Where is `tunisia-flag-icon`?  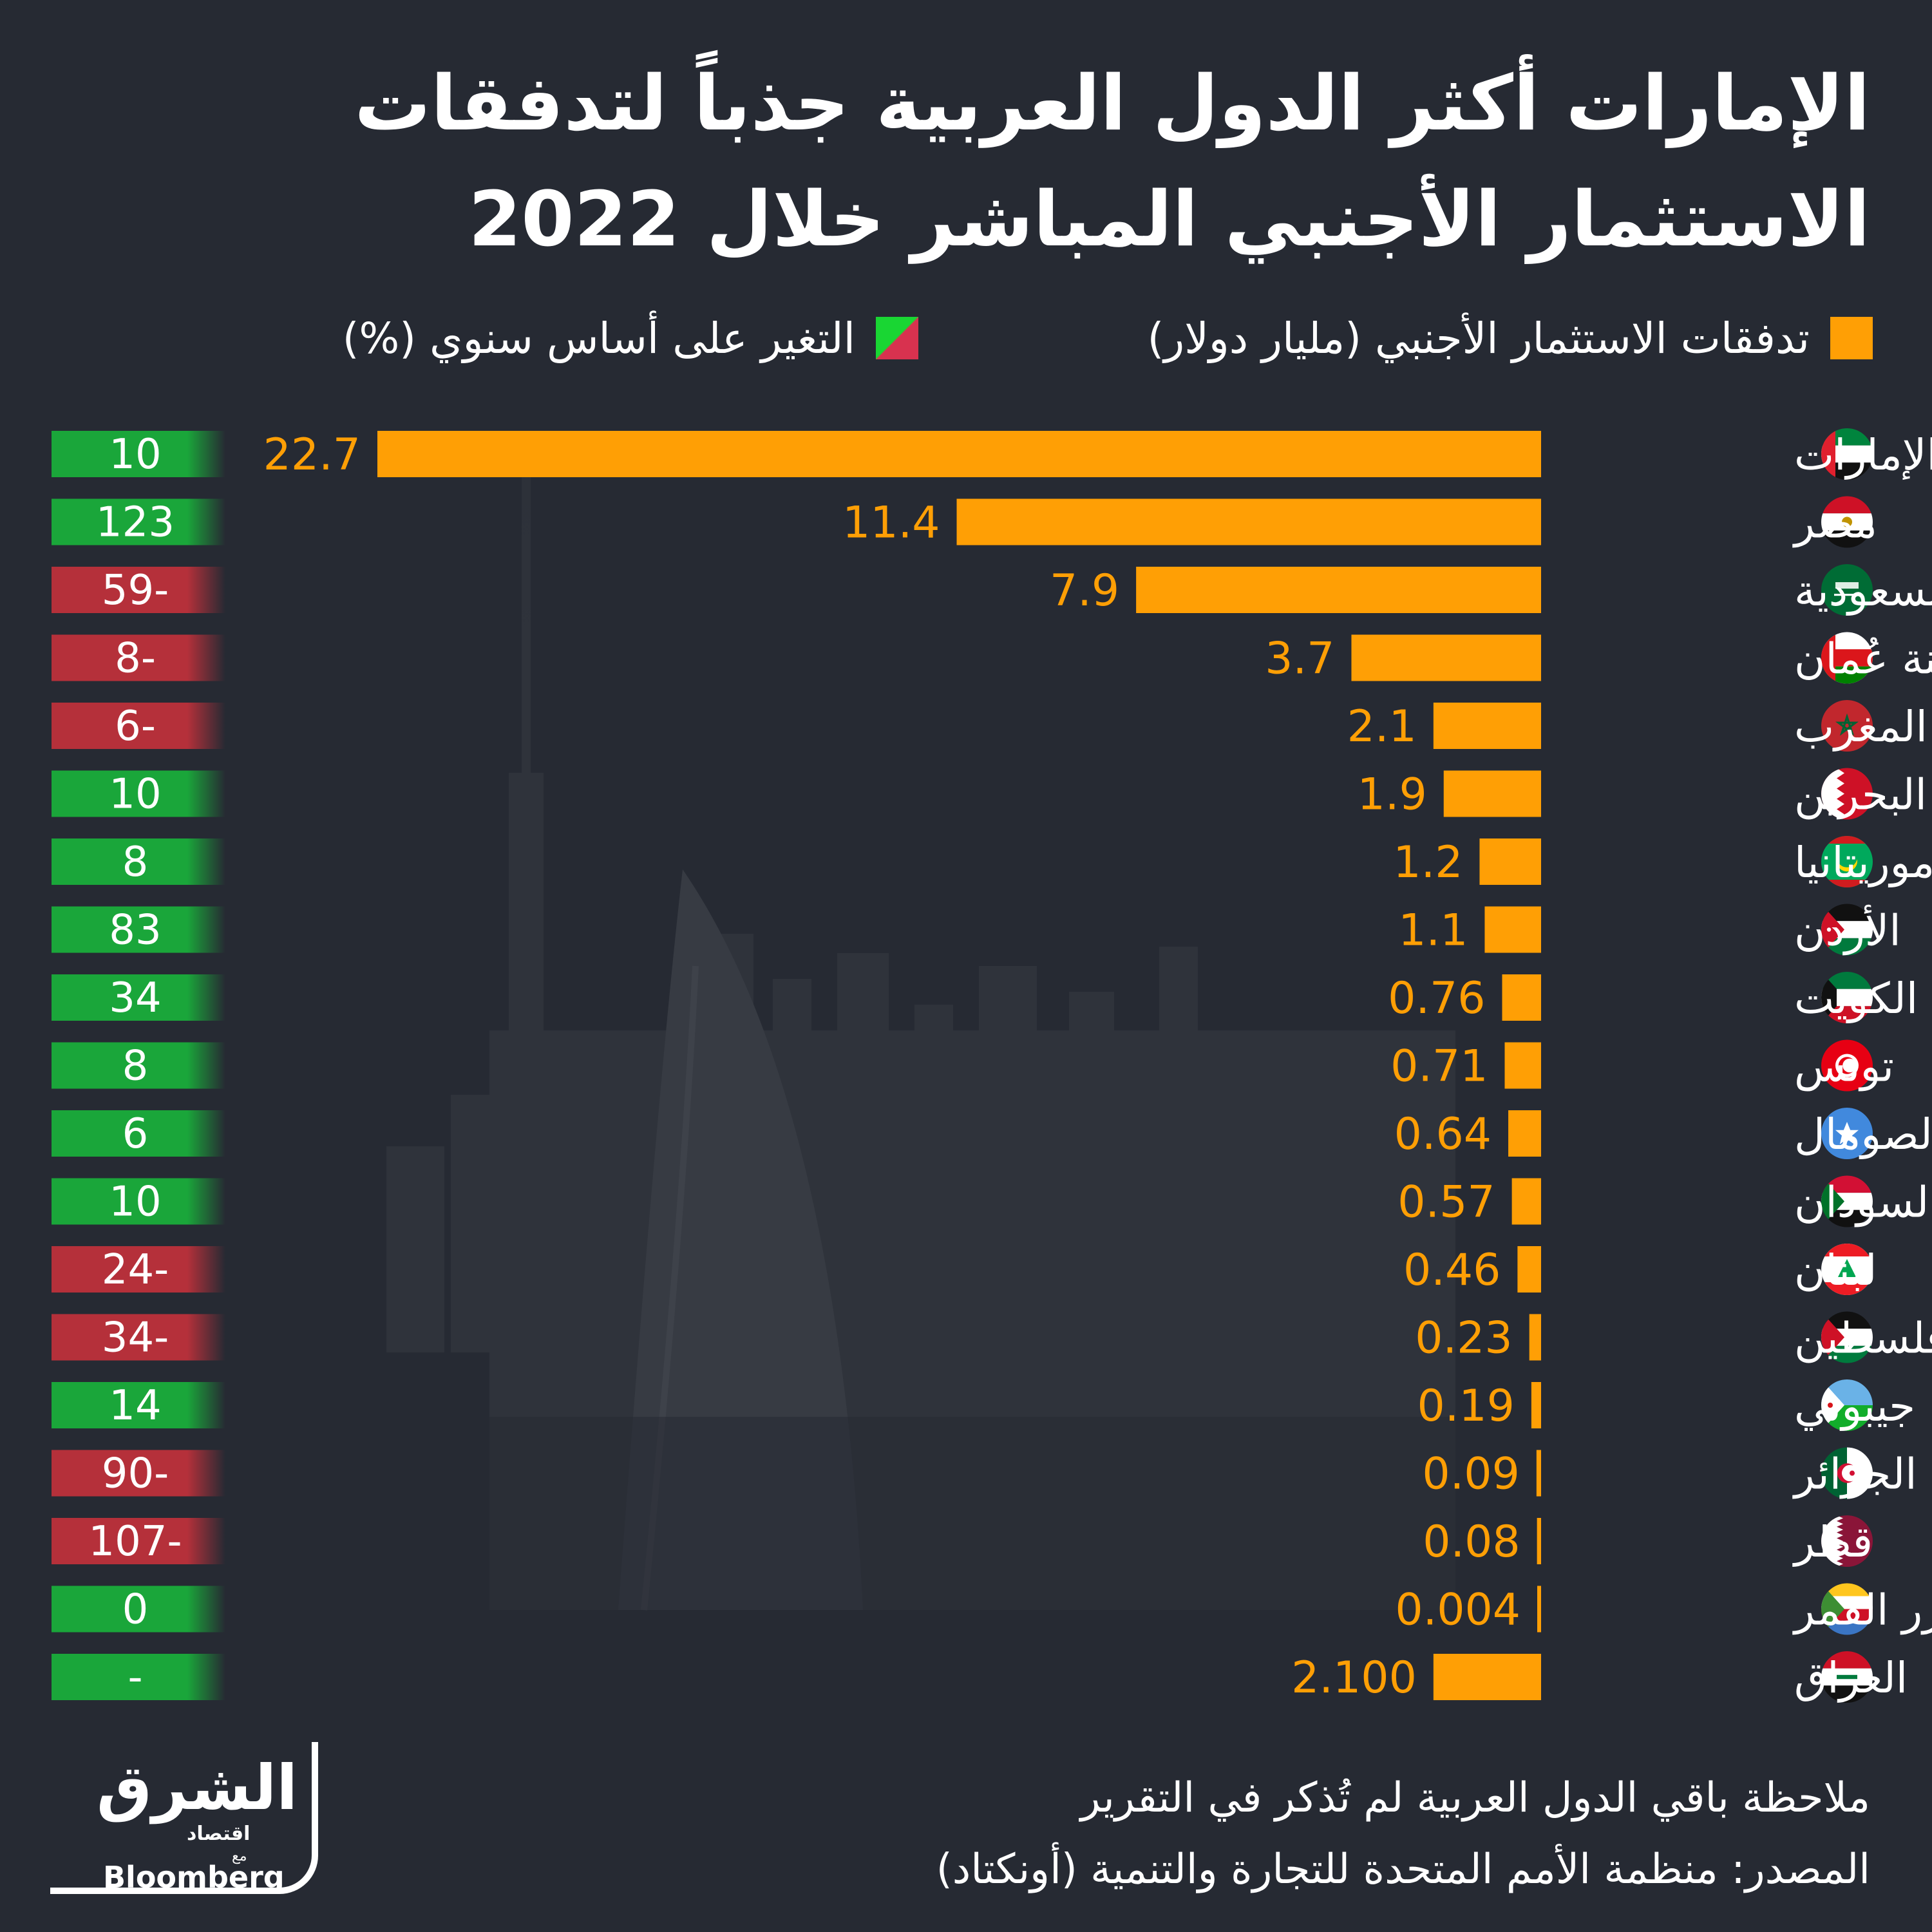
tunisia-flag-icon is located at coordinates (1847, 1065).